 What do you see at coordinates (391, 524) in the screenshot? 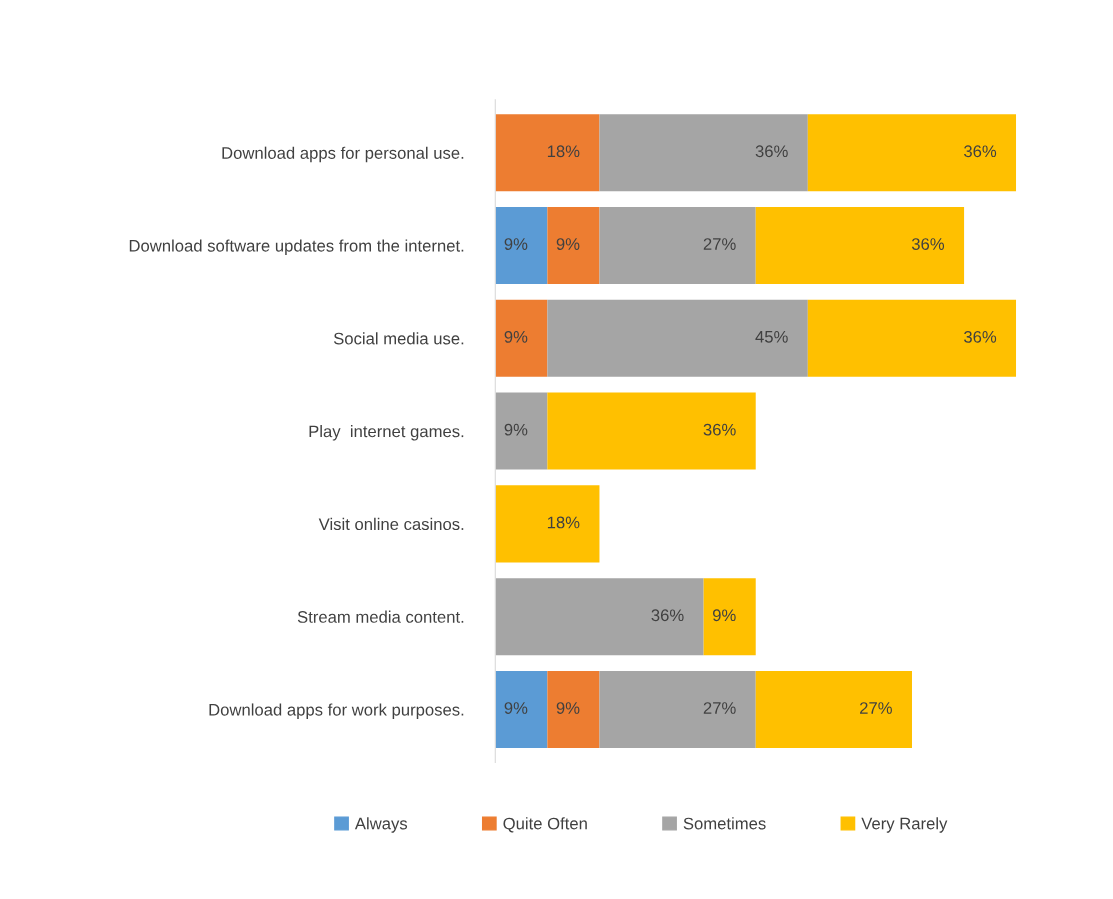
I see `y-tick-label: Visit online casinos.` at bounding box center [391, 524].